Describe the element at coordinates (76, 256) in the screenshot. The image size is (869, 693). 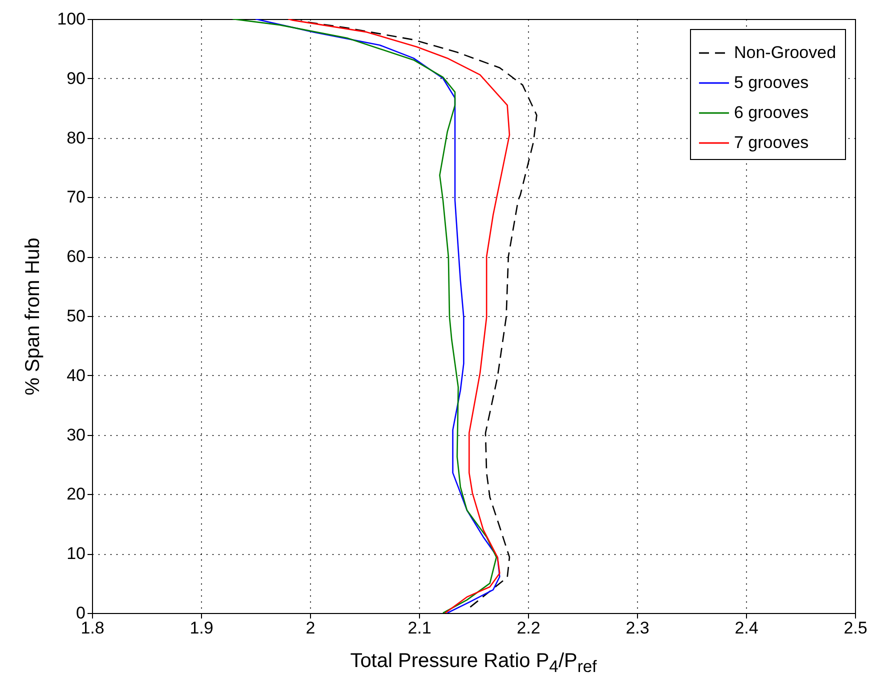
I see `y-tick-label: 60` at that location.